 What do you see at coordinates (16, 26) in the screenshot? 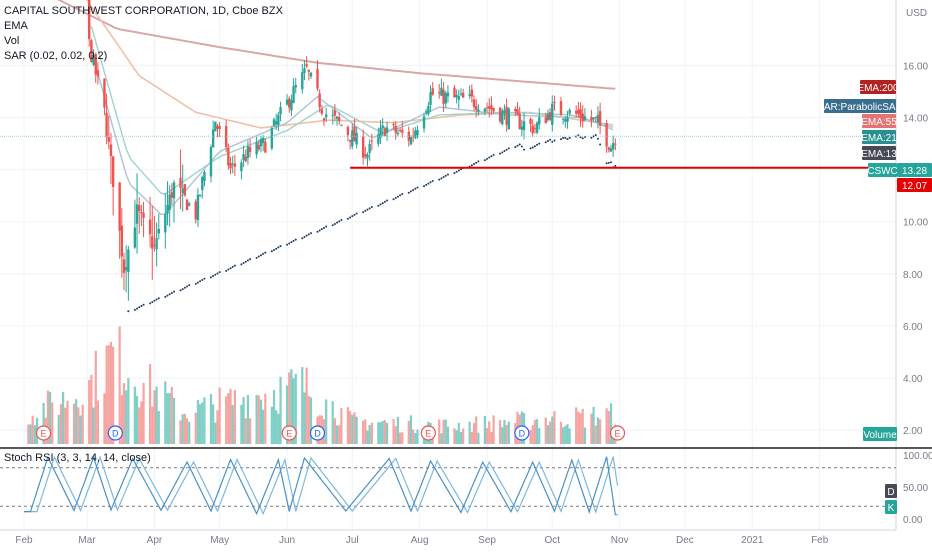
I see `legend-ema: EMA` at bounding box center [16, 26].